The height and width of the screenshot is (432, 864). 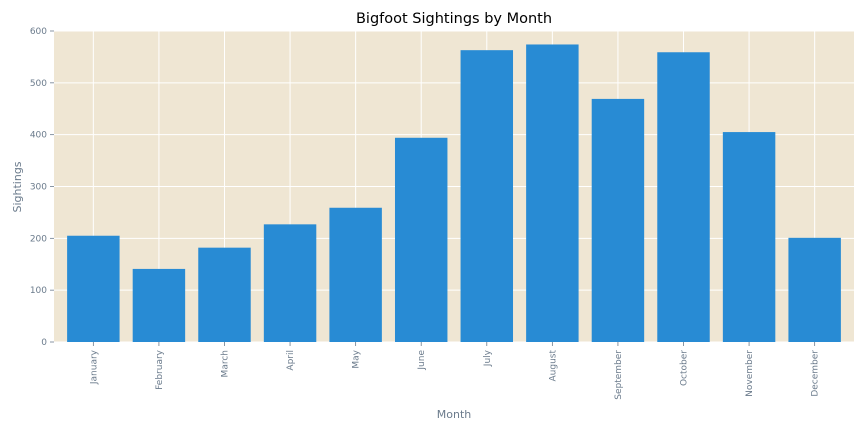 I want to click on x-tick-label: August, so click(x=553, y=366).